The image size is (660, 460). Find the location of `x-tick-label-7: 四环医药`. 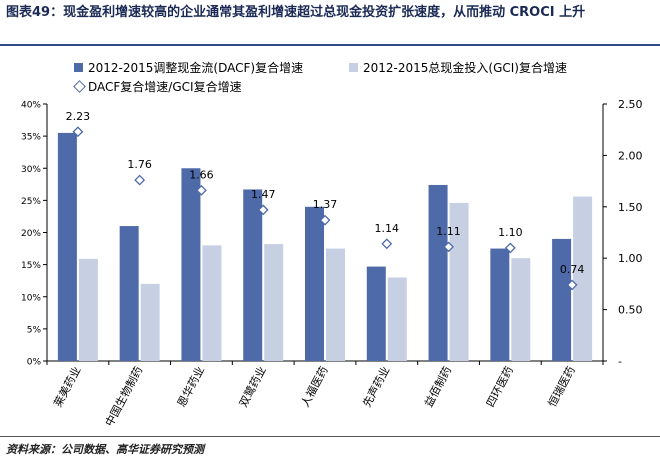

x-tick-label-7: 四环医药 is located at coordinates (500, 386).